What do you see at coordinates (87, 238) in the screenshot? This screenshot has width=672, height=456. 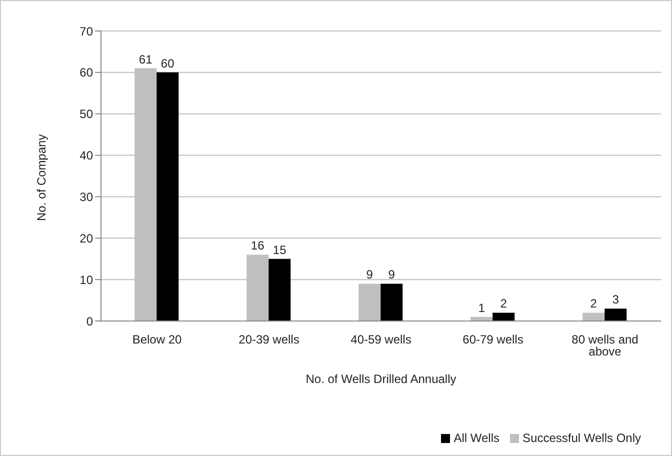 I see `y-tick-label: 20` at bounding box center [87, 238].